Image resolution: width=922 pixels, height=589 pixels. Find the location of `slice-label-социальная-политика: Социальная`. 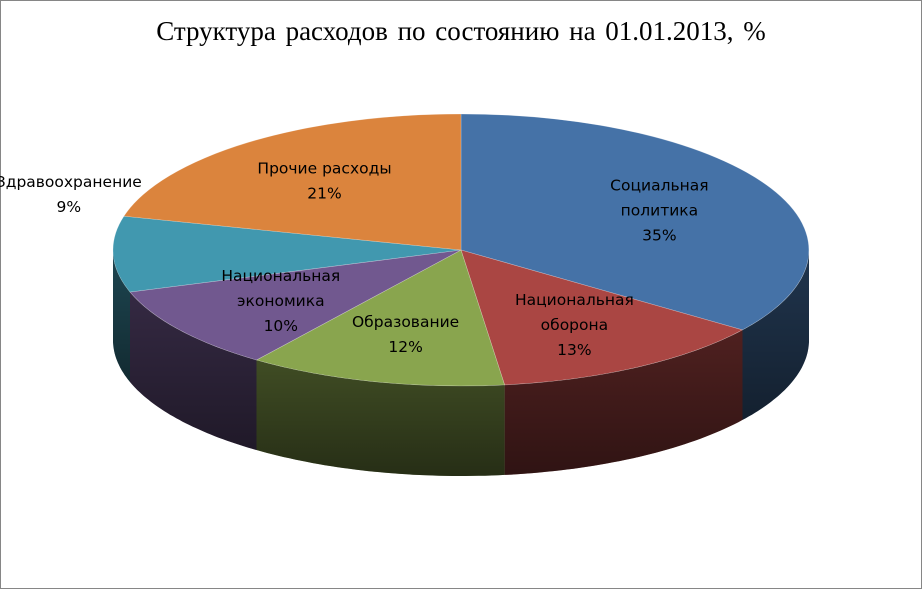

slice-label-социальная-политика: Социальная is located at coordinates (659, 186).